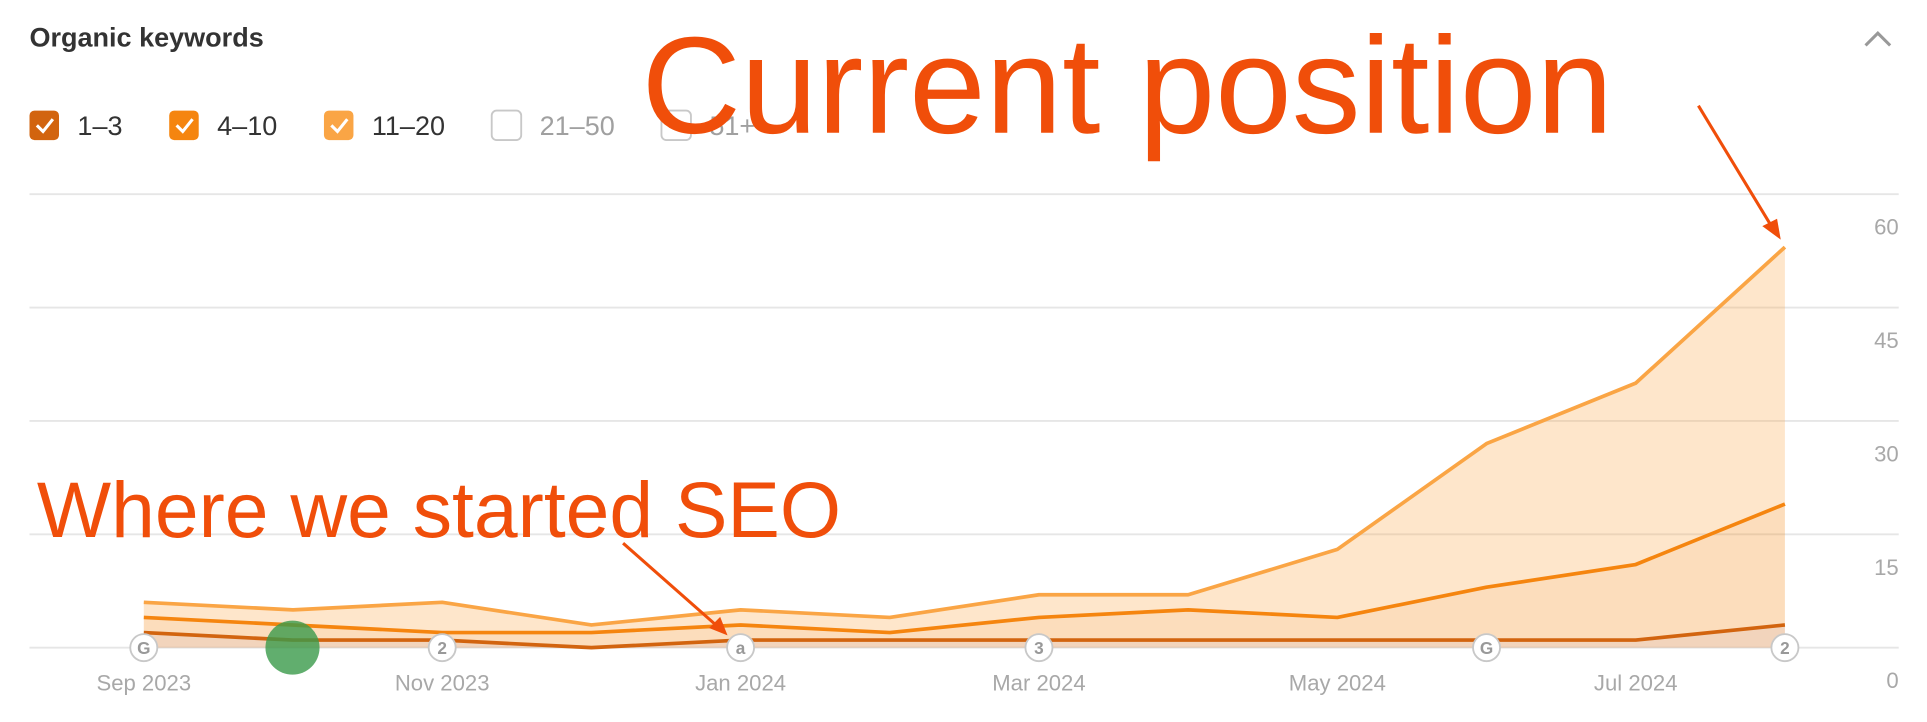 This screenshot has width=1927, height=722. What do you see at coordinates (99, 126) in the screenshot?
I see `legend-label: 1–3` at bounding box center [99, 126].